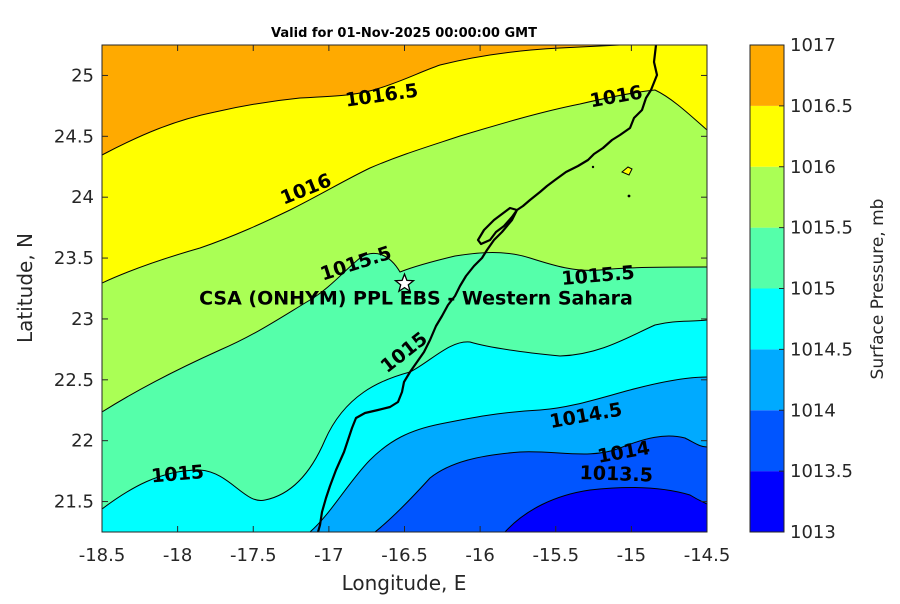  What do you see at coordinates (479, 555) in the screenshot?
I see `x-tick-label: -16` at bounding box center [479, 555].